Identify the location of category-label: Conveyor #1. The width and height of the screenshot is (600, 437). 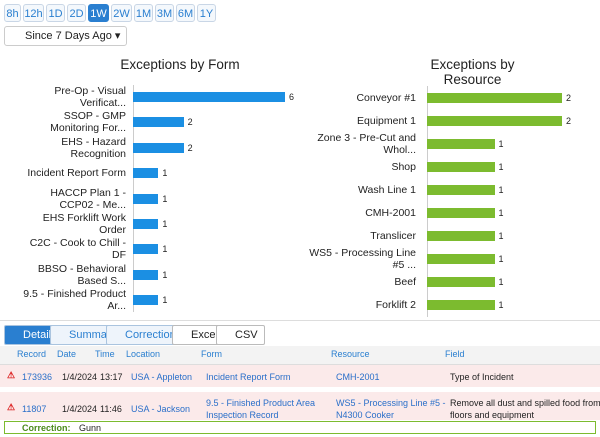
(386, 98).